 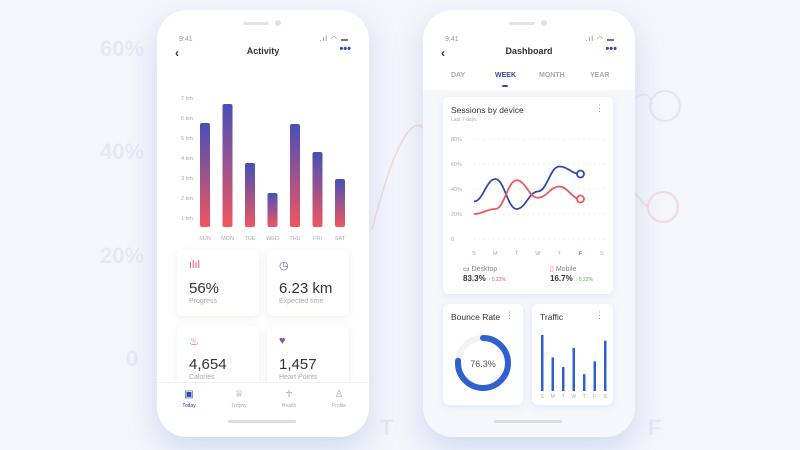 I want to click on status-time: 9:41, so click(x=186, y=39).